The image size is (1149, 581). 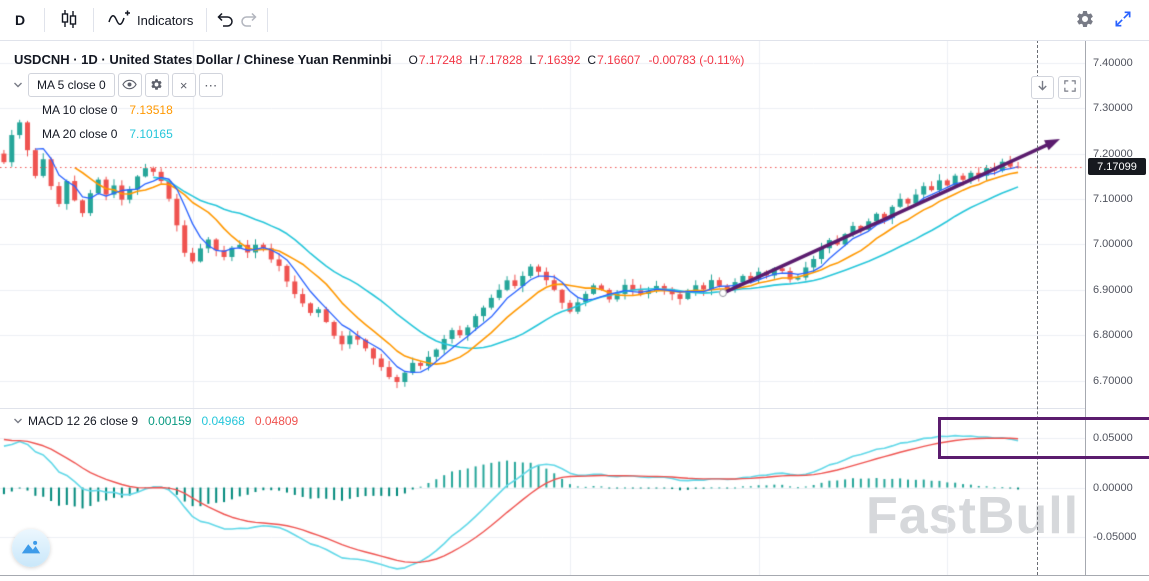 I want to click on ellipsis-icon: ⋯, so click(x=211, y=85).